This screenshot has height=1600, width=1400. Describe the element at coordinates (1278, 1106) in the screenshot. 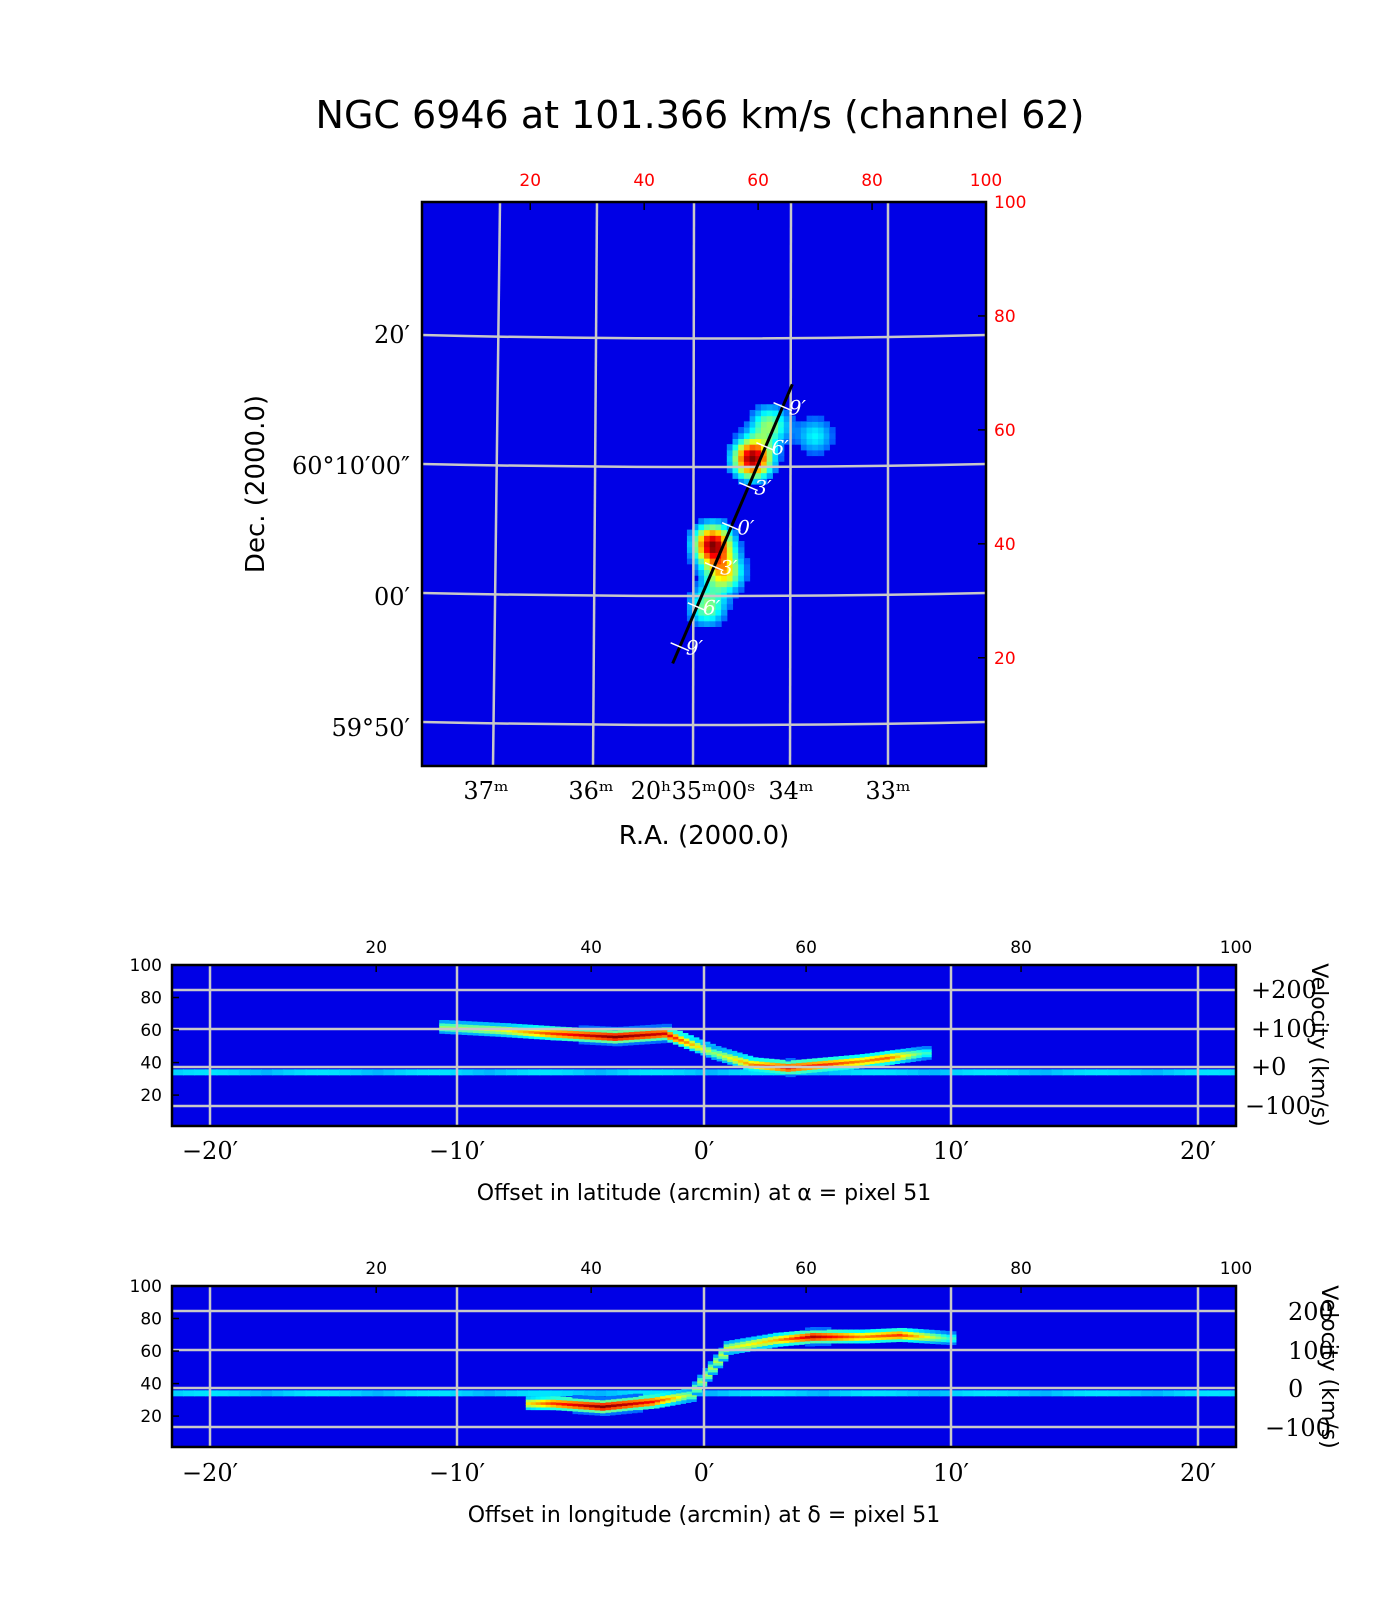

I see `pv-lat-velocity-tick-m100: −100` at that location.